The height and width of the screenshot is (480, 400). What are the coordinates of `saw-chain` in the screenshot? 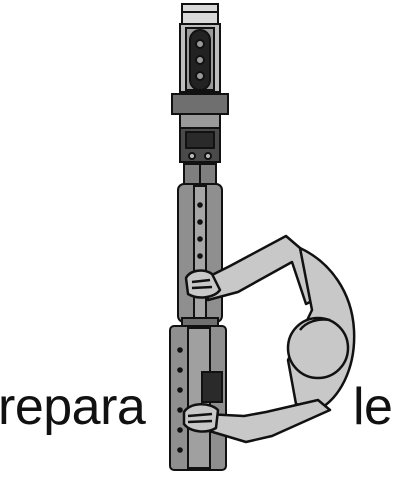 It's located at (200, 60).